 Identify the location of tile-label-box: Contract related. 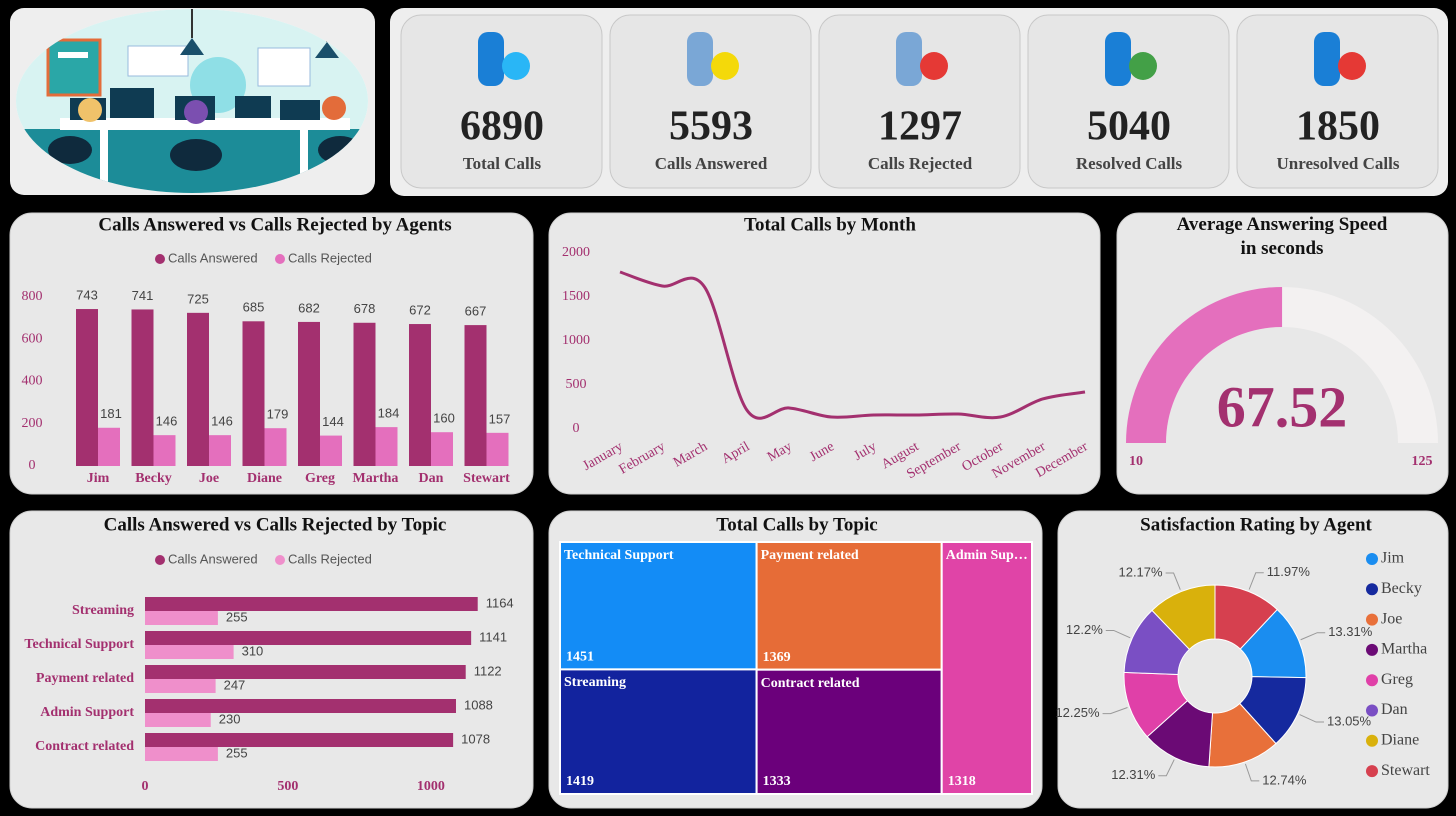
(810, 683).